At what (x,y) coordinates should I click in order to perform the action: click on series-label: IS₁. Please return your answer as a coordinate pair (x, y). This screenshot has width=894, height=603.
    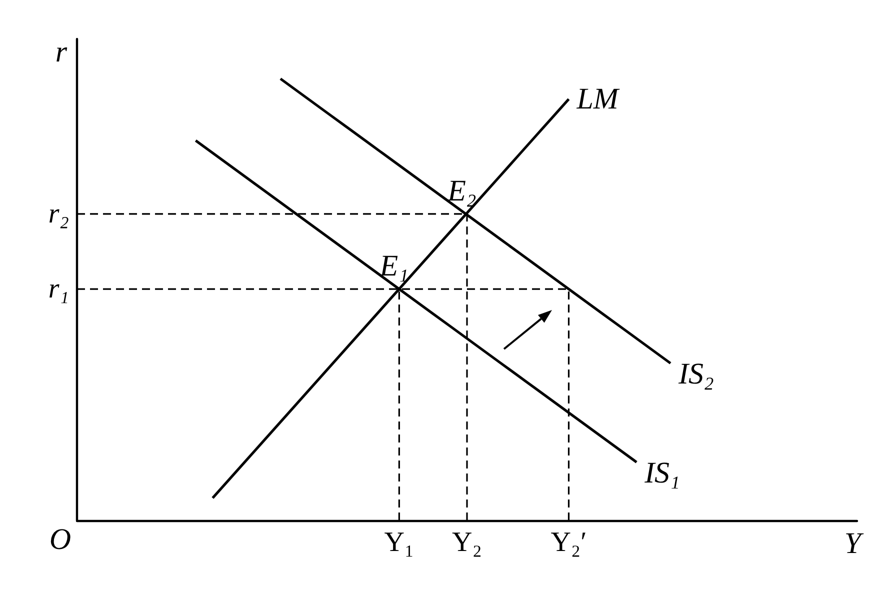
    Looking at the image, I should click on (662, 473).